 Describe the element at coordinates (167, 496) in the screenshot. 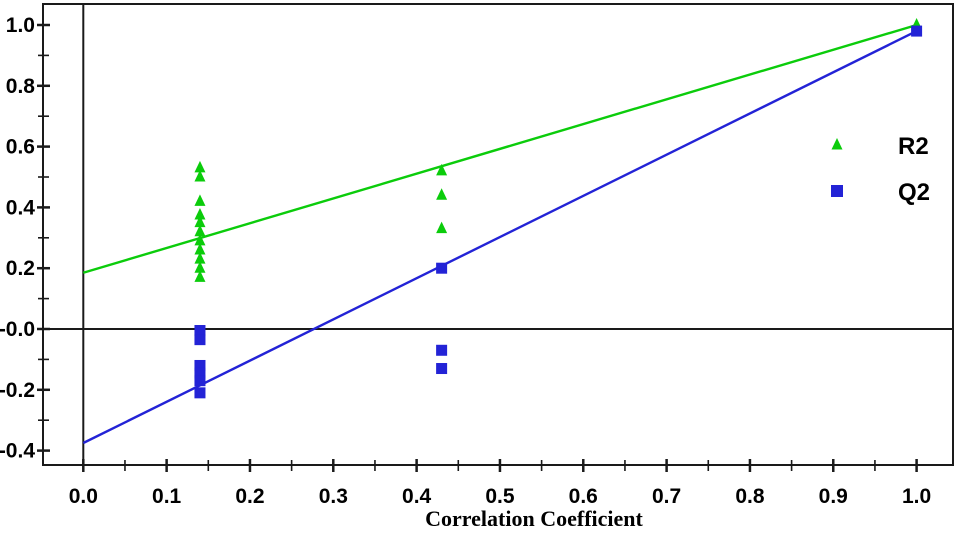

I see `x-tick-label: 0.1` at that location.